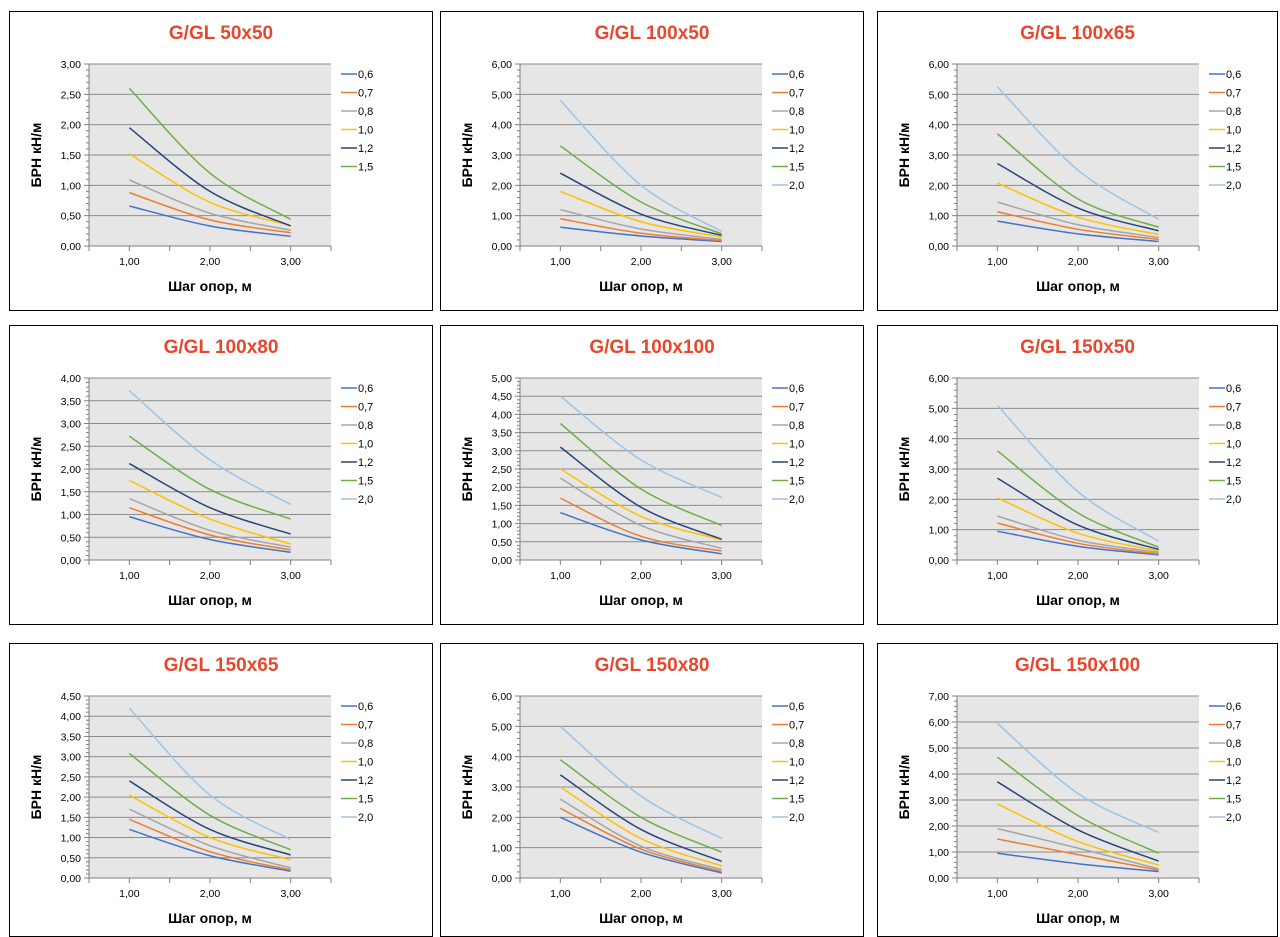 This screenshot has height=937, width=1280. I want to click on chart-title: G/GL 100x80, so click(221, 347).